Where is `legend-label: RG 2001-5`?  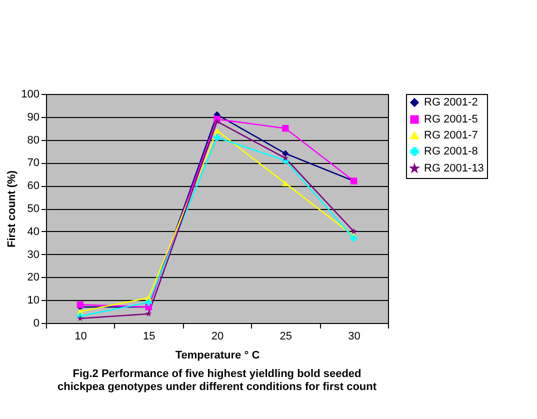
legend-label: RG 2001-5 is located at coordinates (451, 120).